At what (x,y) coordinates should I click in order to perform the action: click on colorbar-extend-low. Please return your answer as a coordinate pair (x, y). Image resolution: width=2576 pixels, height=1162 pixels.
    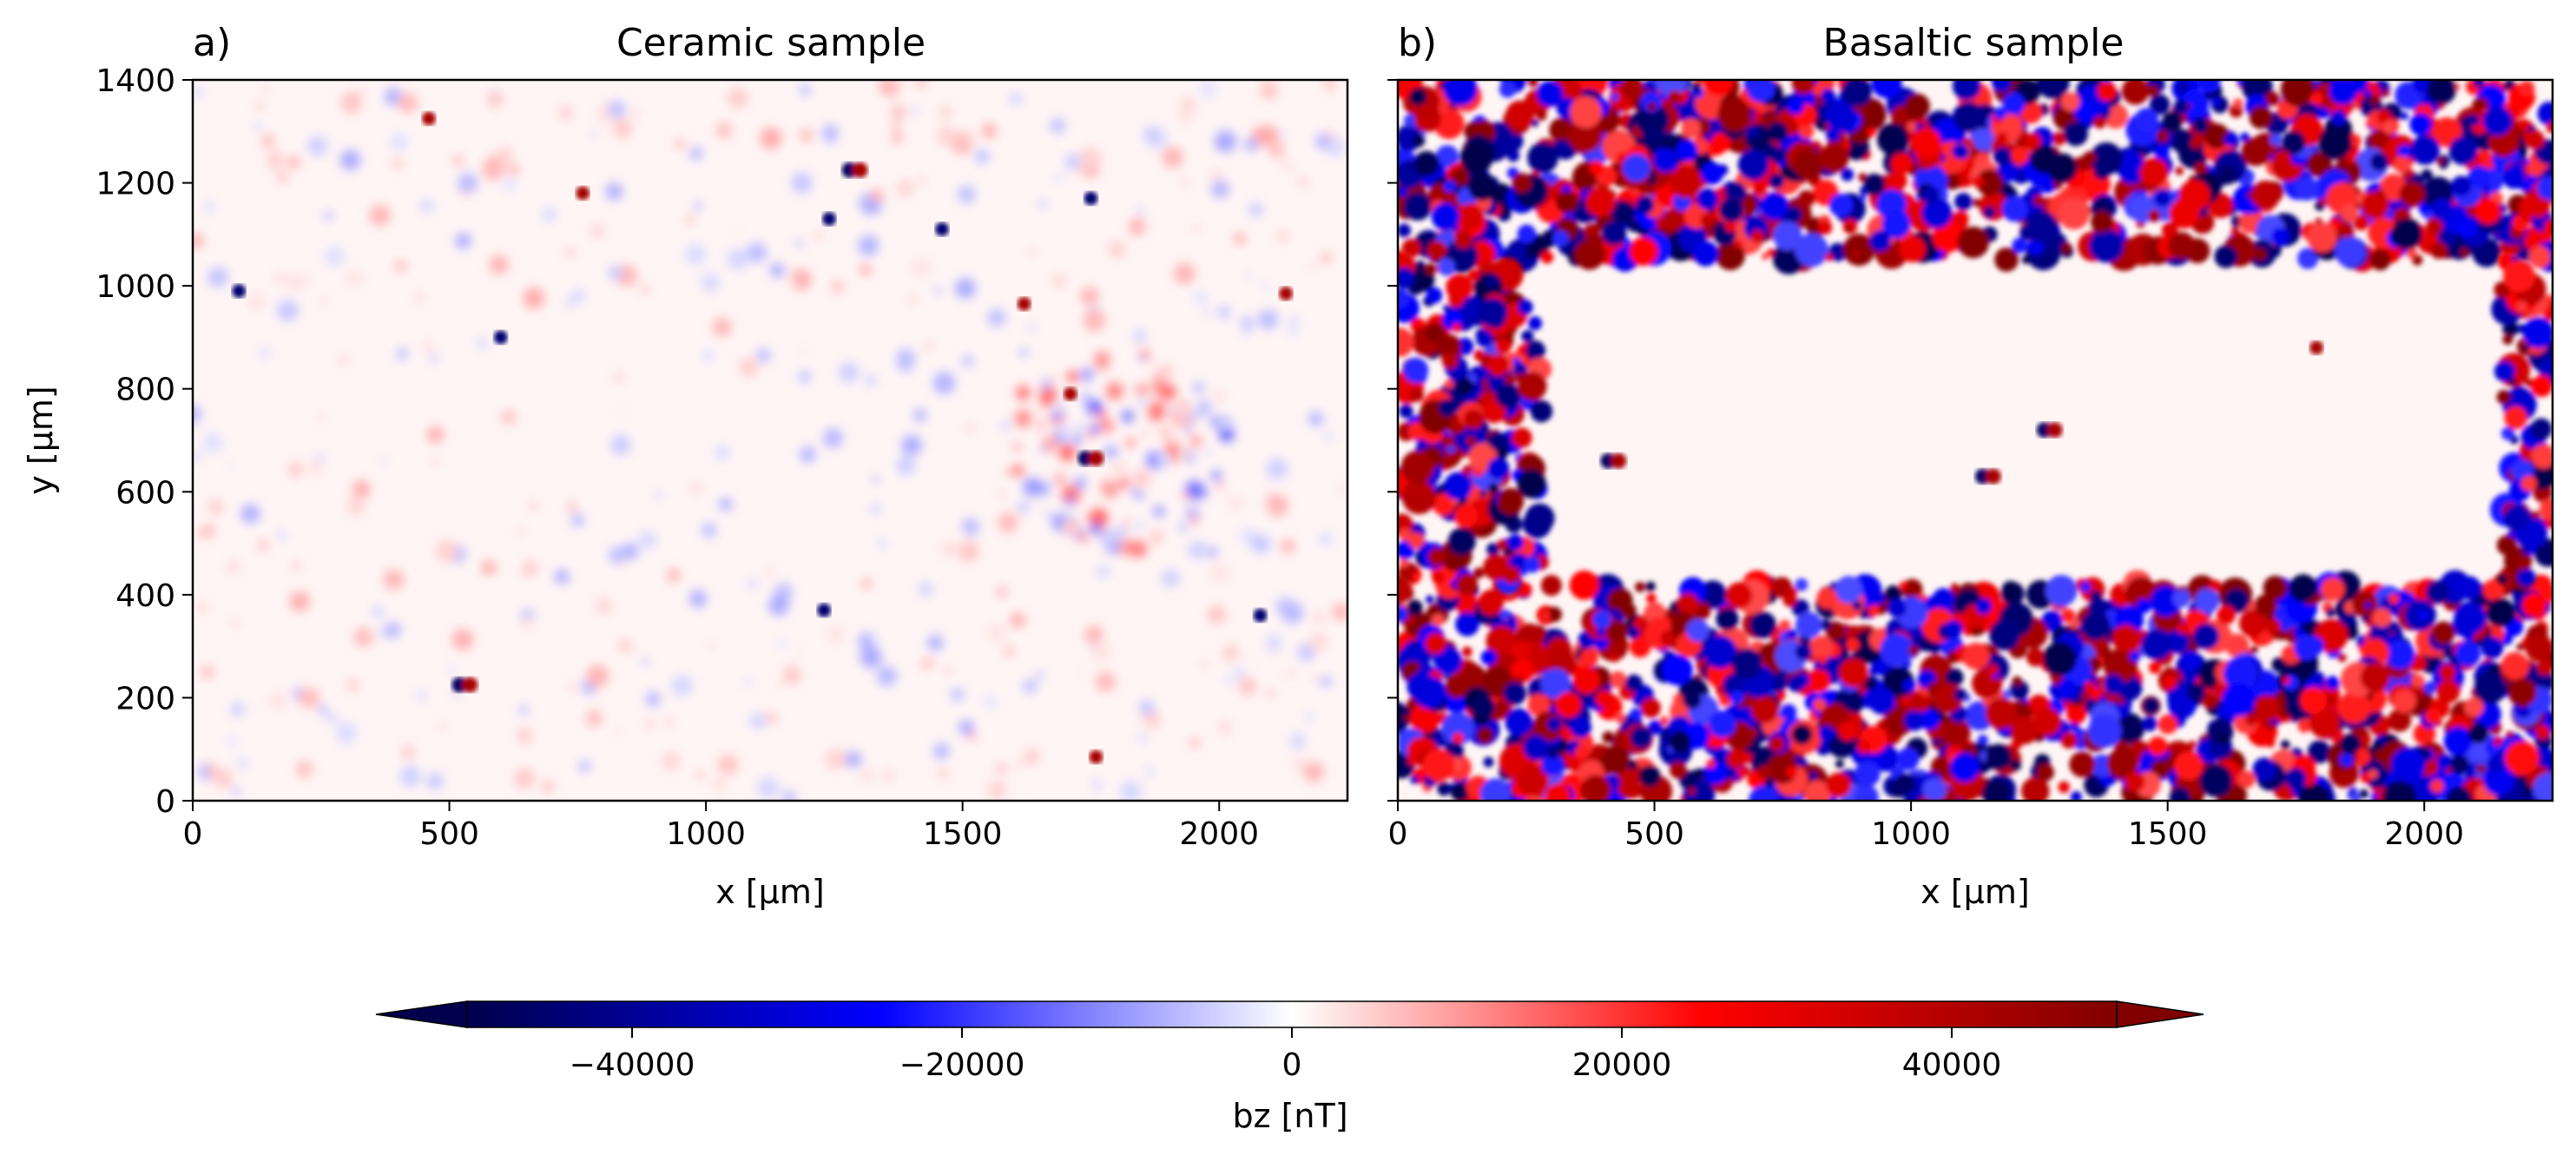
    Looking at the image, I should click on (421, 1014).